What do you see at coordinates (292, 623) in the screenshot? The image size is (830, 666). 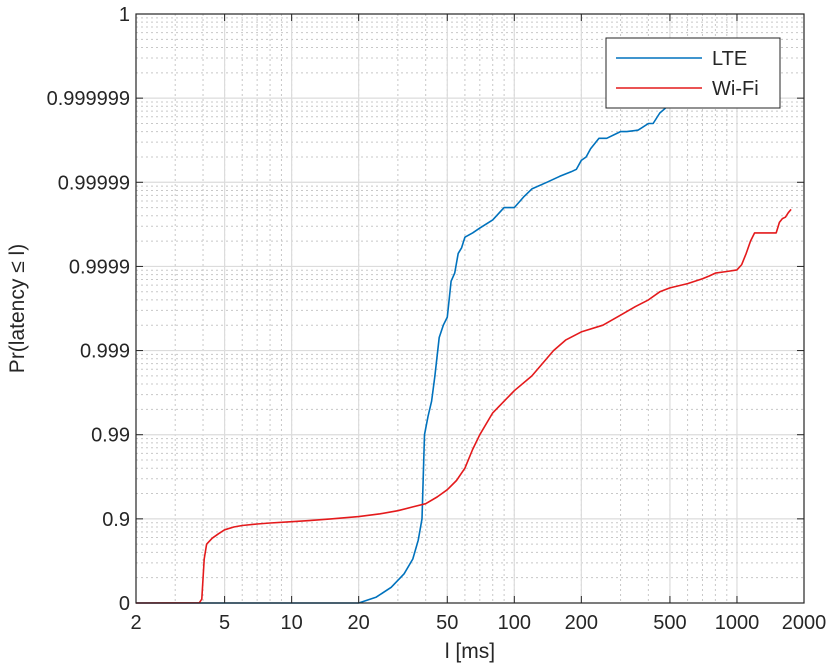 I see `x-tick-label: 10` at bounding box center [292, 623].